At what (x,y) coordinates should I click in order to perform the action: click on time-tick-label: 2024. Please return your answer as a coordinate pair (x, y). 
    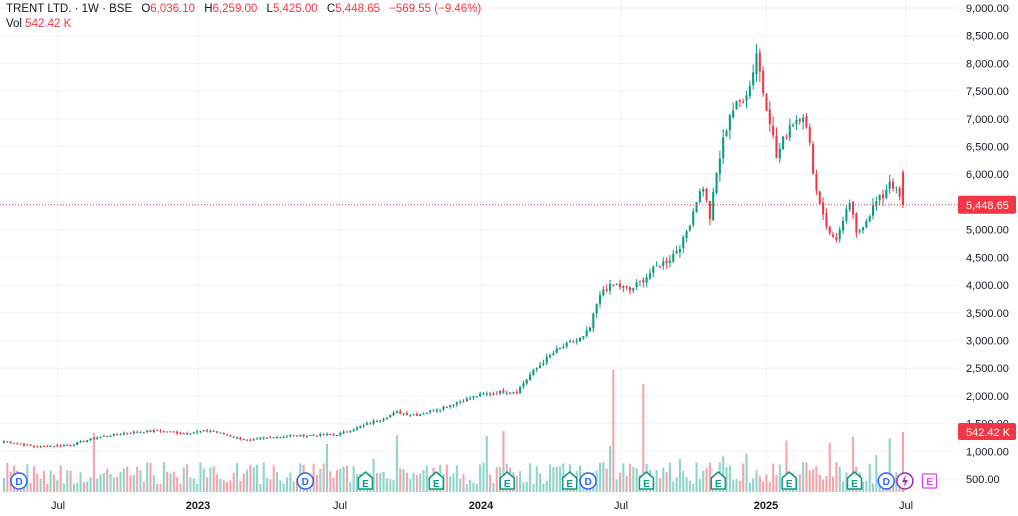
    Looking at the image, I should click on (481, 506).